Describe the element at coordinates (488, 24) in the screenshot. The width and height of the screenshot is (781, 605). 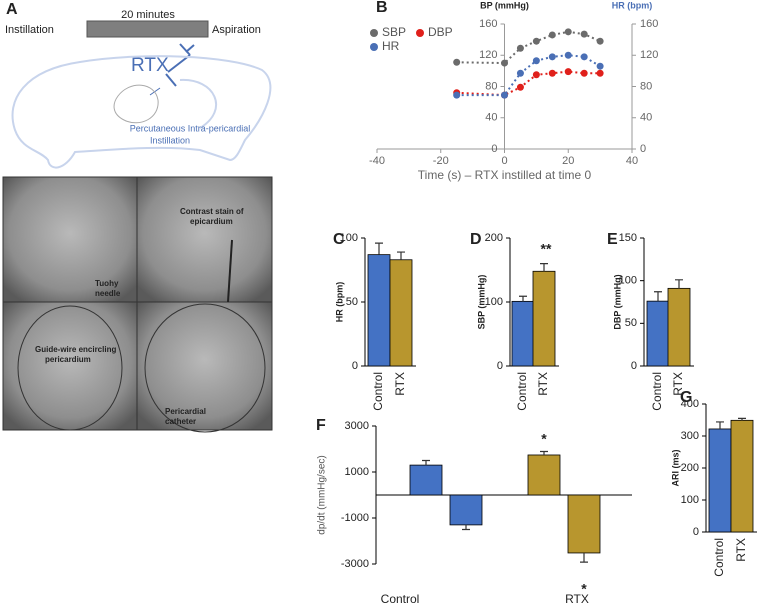
I see `y-tick-label: 160` at that location.